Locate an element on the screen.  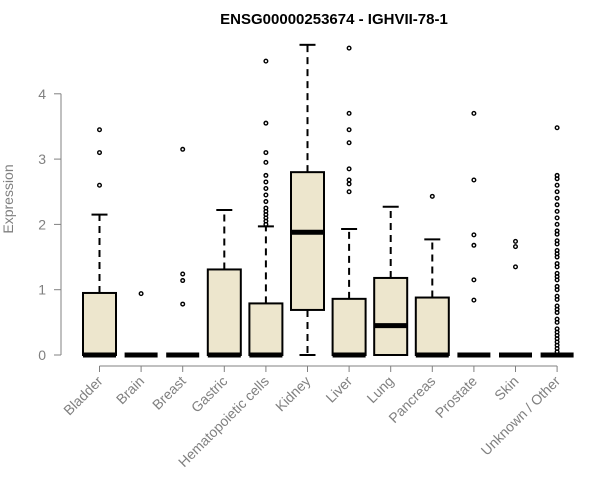
box-lung is located at coordinates (391, 281).